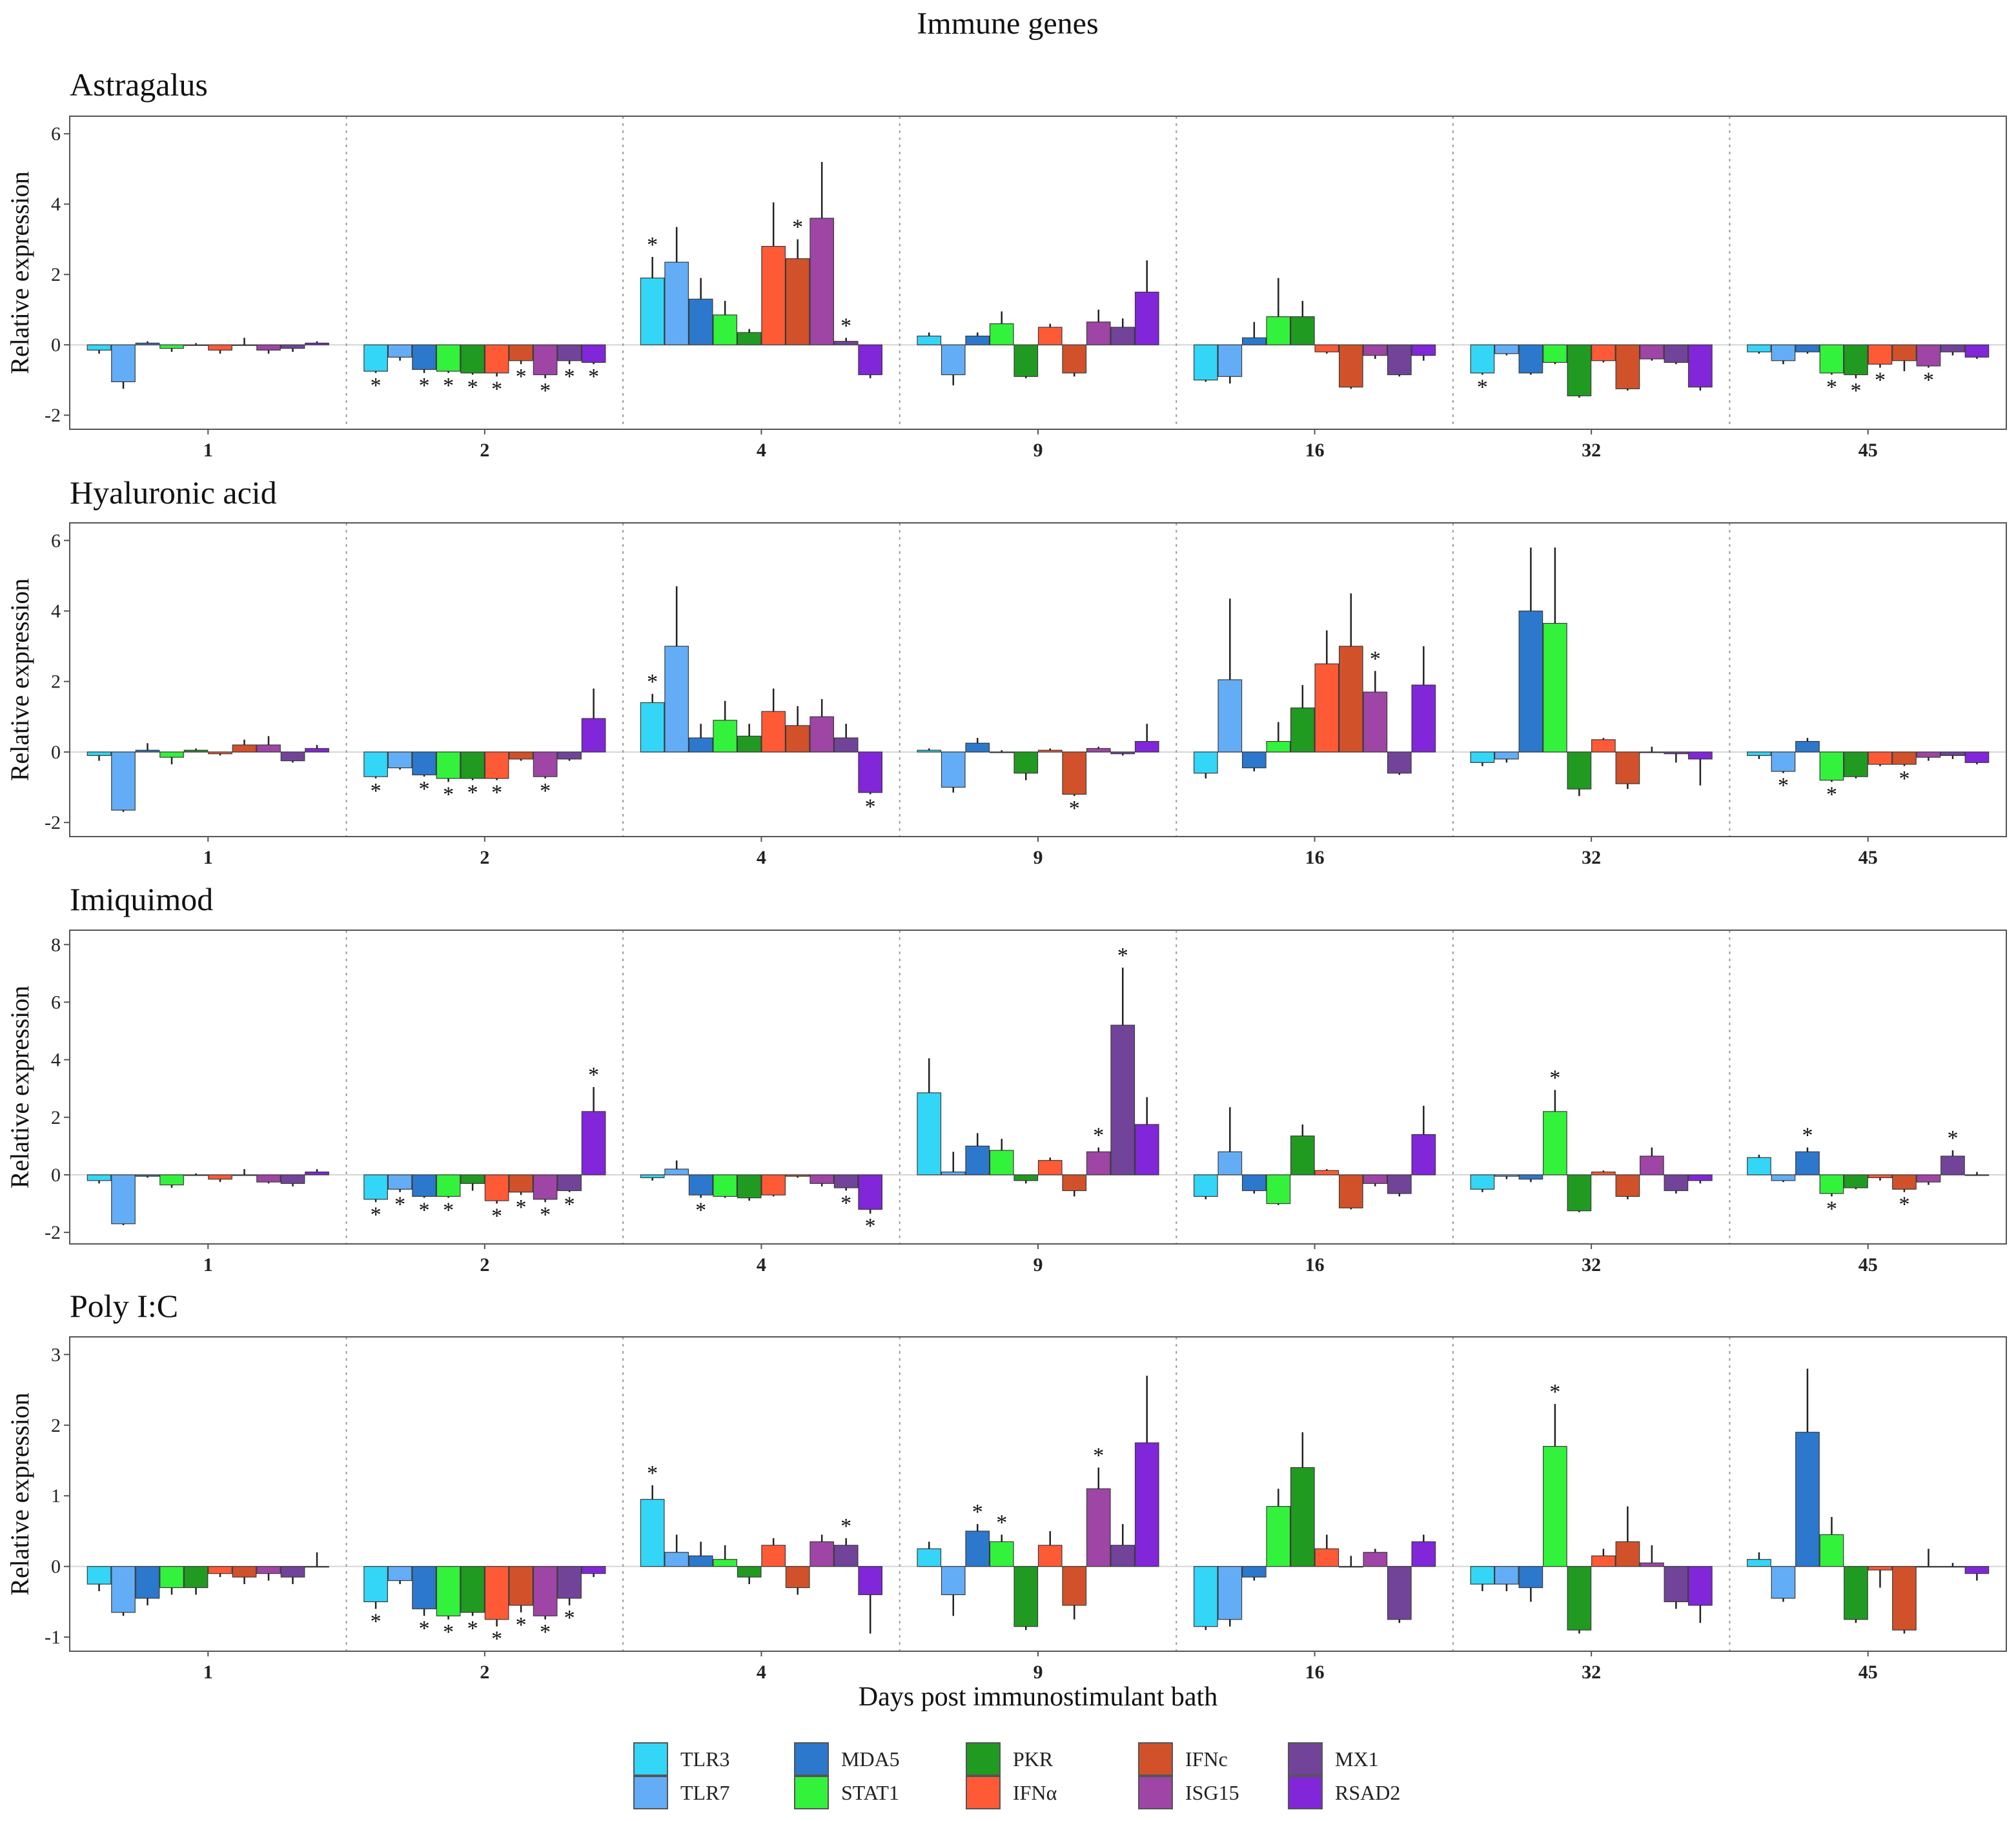 The image size is (2016, 1821). Describe the element at coordinates (1315, 1265) in the screenshot. I see `x-tick-label-16: 16` at that location.